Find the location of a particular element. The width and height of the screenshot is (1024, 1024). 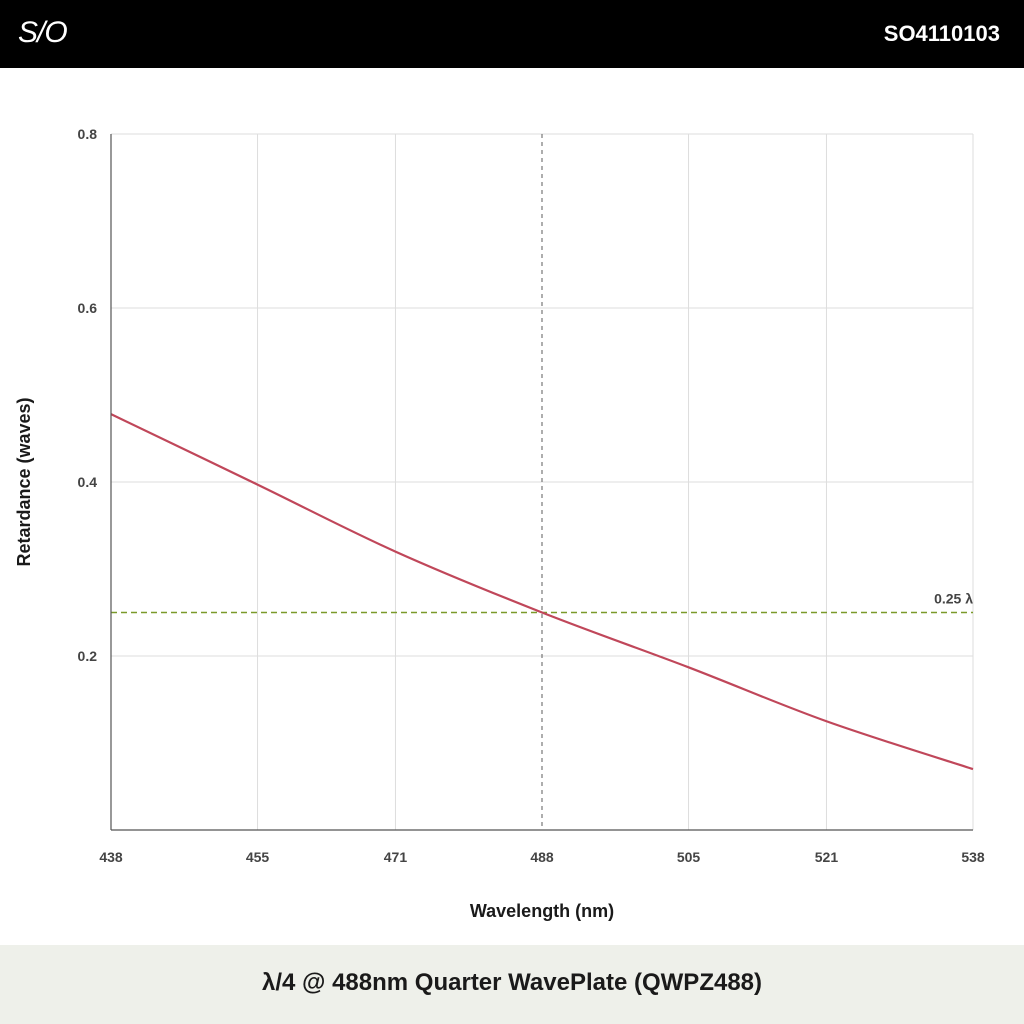

y-tick-label: 0.6 is located at coordinates (88, 308).